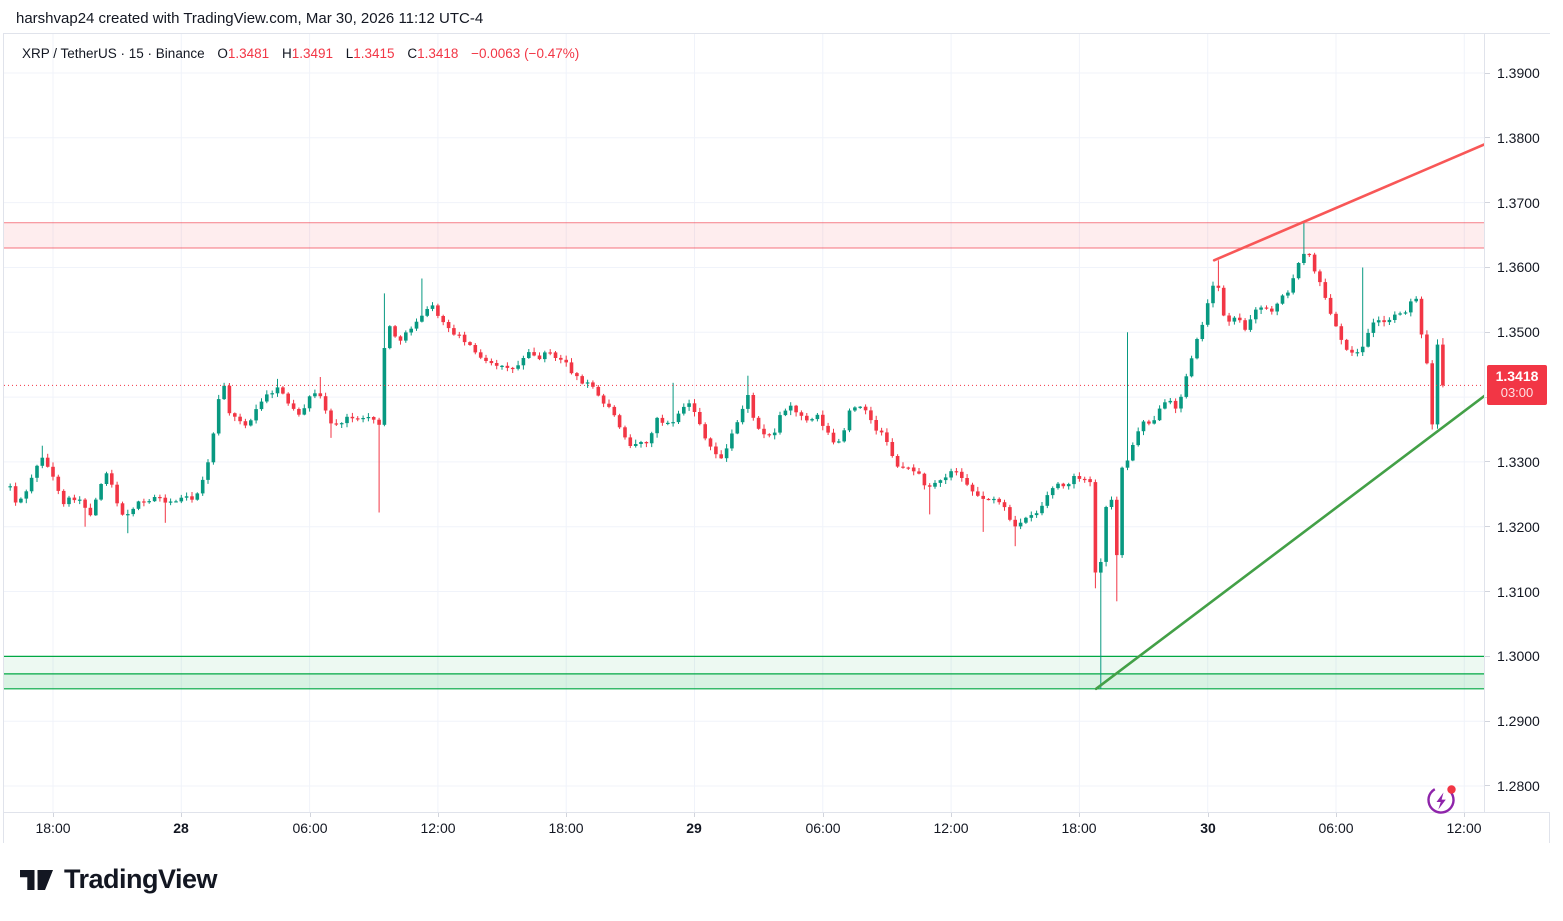  I want to click on time-tick-label: 30, so click(1208, 828).